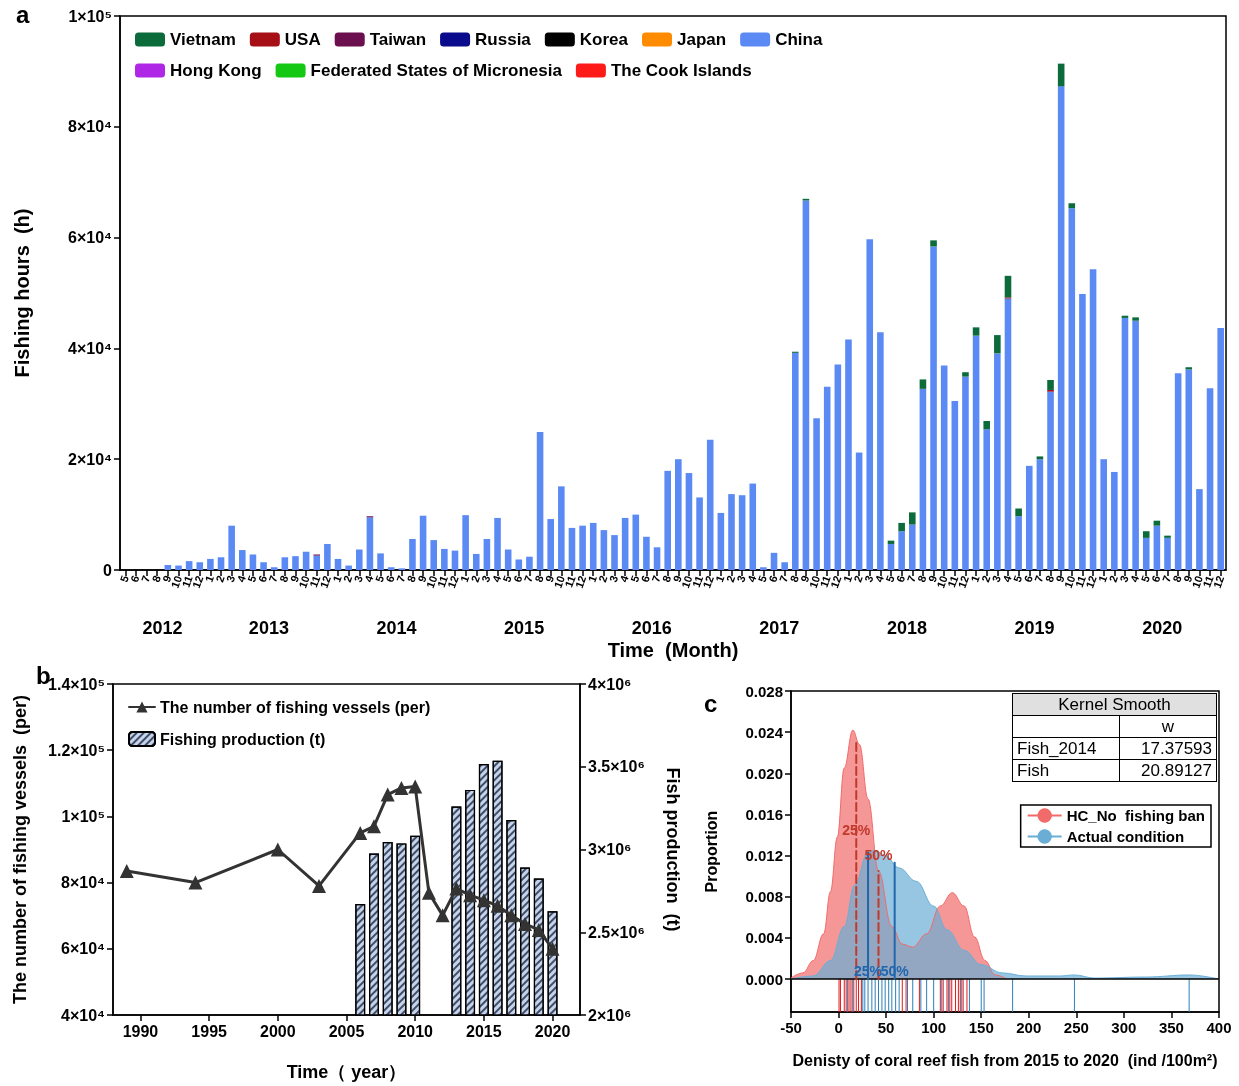  What do you see at coordinates (981, 1027) in the screenshot?
I see `x-tick-label: 150` at bounding box center [981, 1027].